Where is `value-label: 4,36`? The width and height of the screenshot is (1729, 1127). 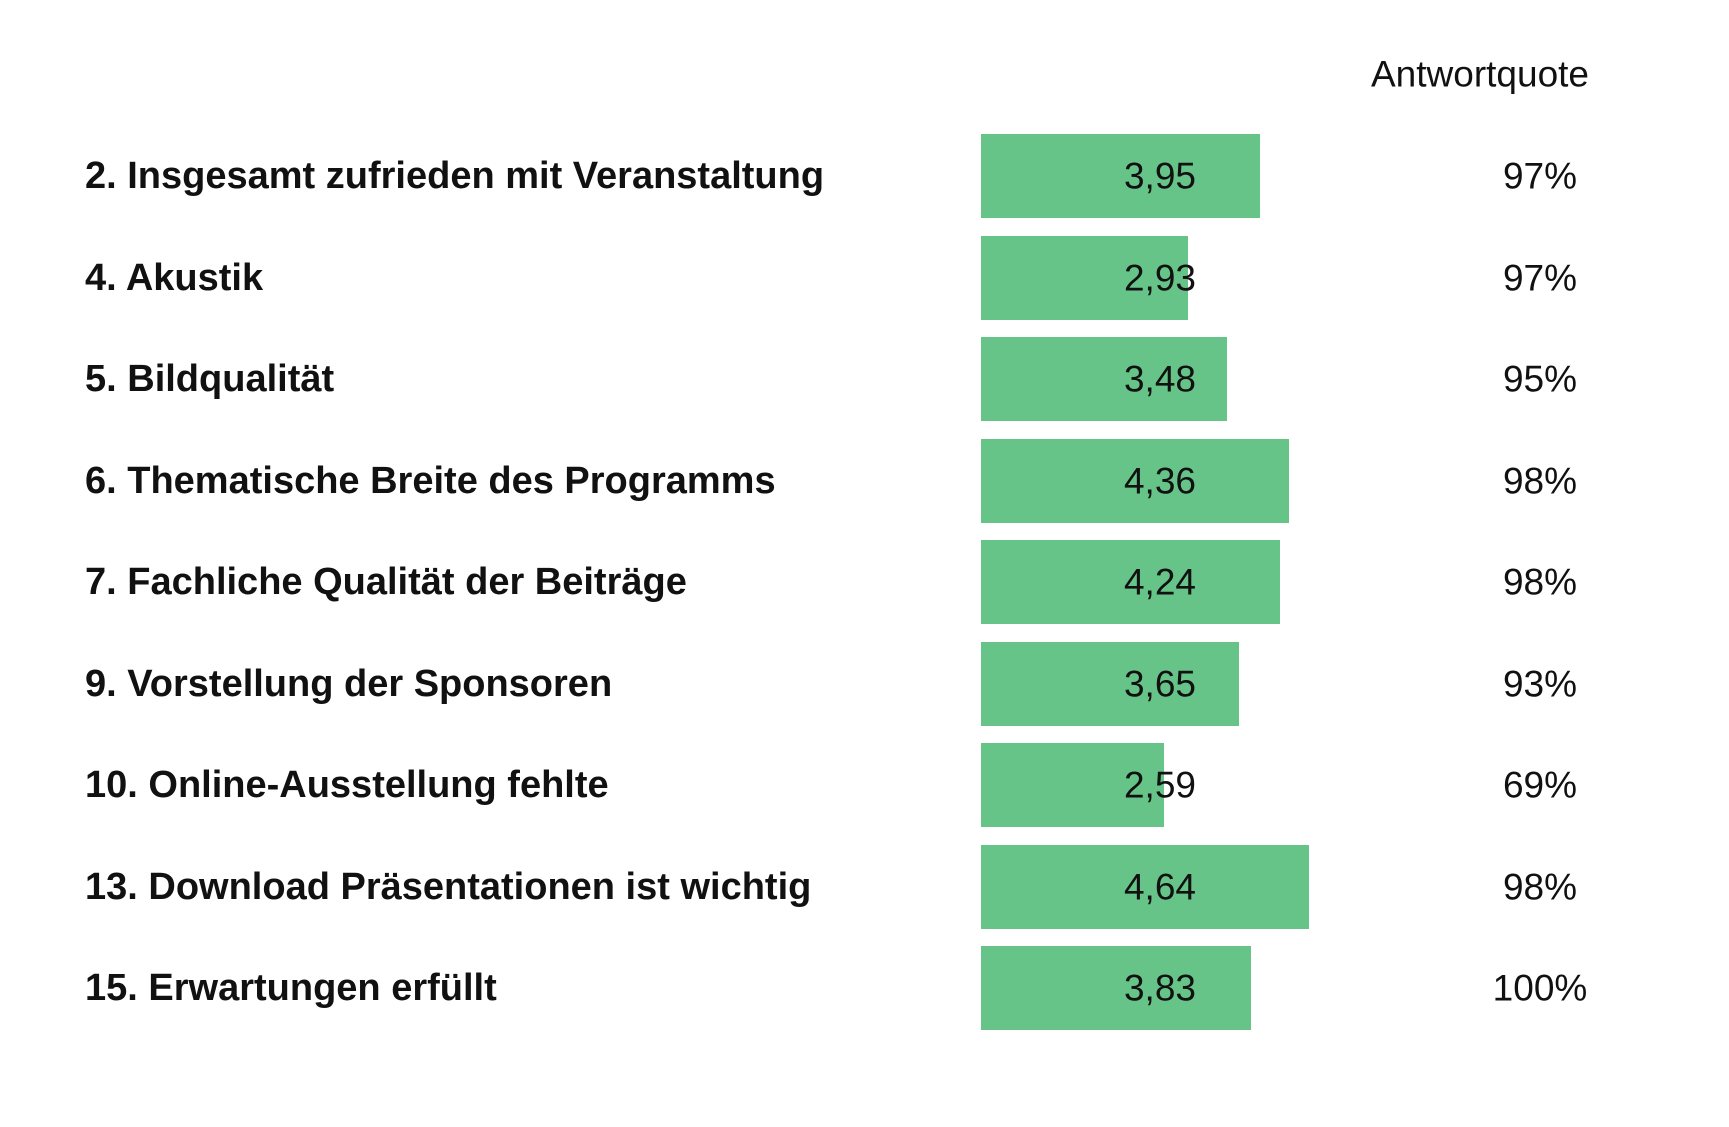
value-label: 4,36 is located at coordinates (1159, 480).